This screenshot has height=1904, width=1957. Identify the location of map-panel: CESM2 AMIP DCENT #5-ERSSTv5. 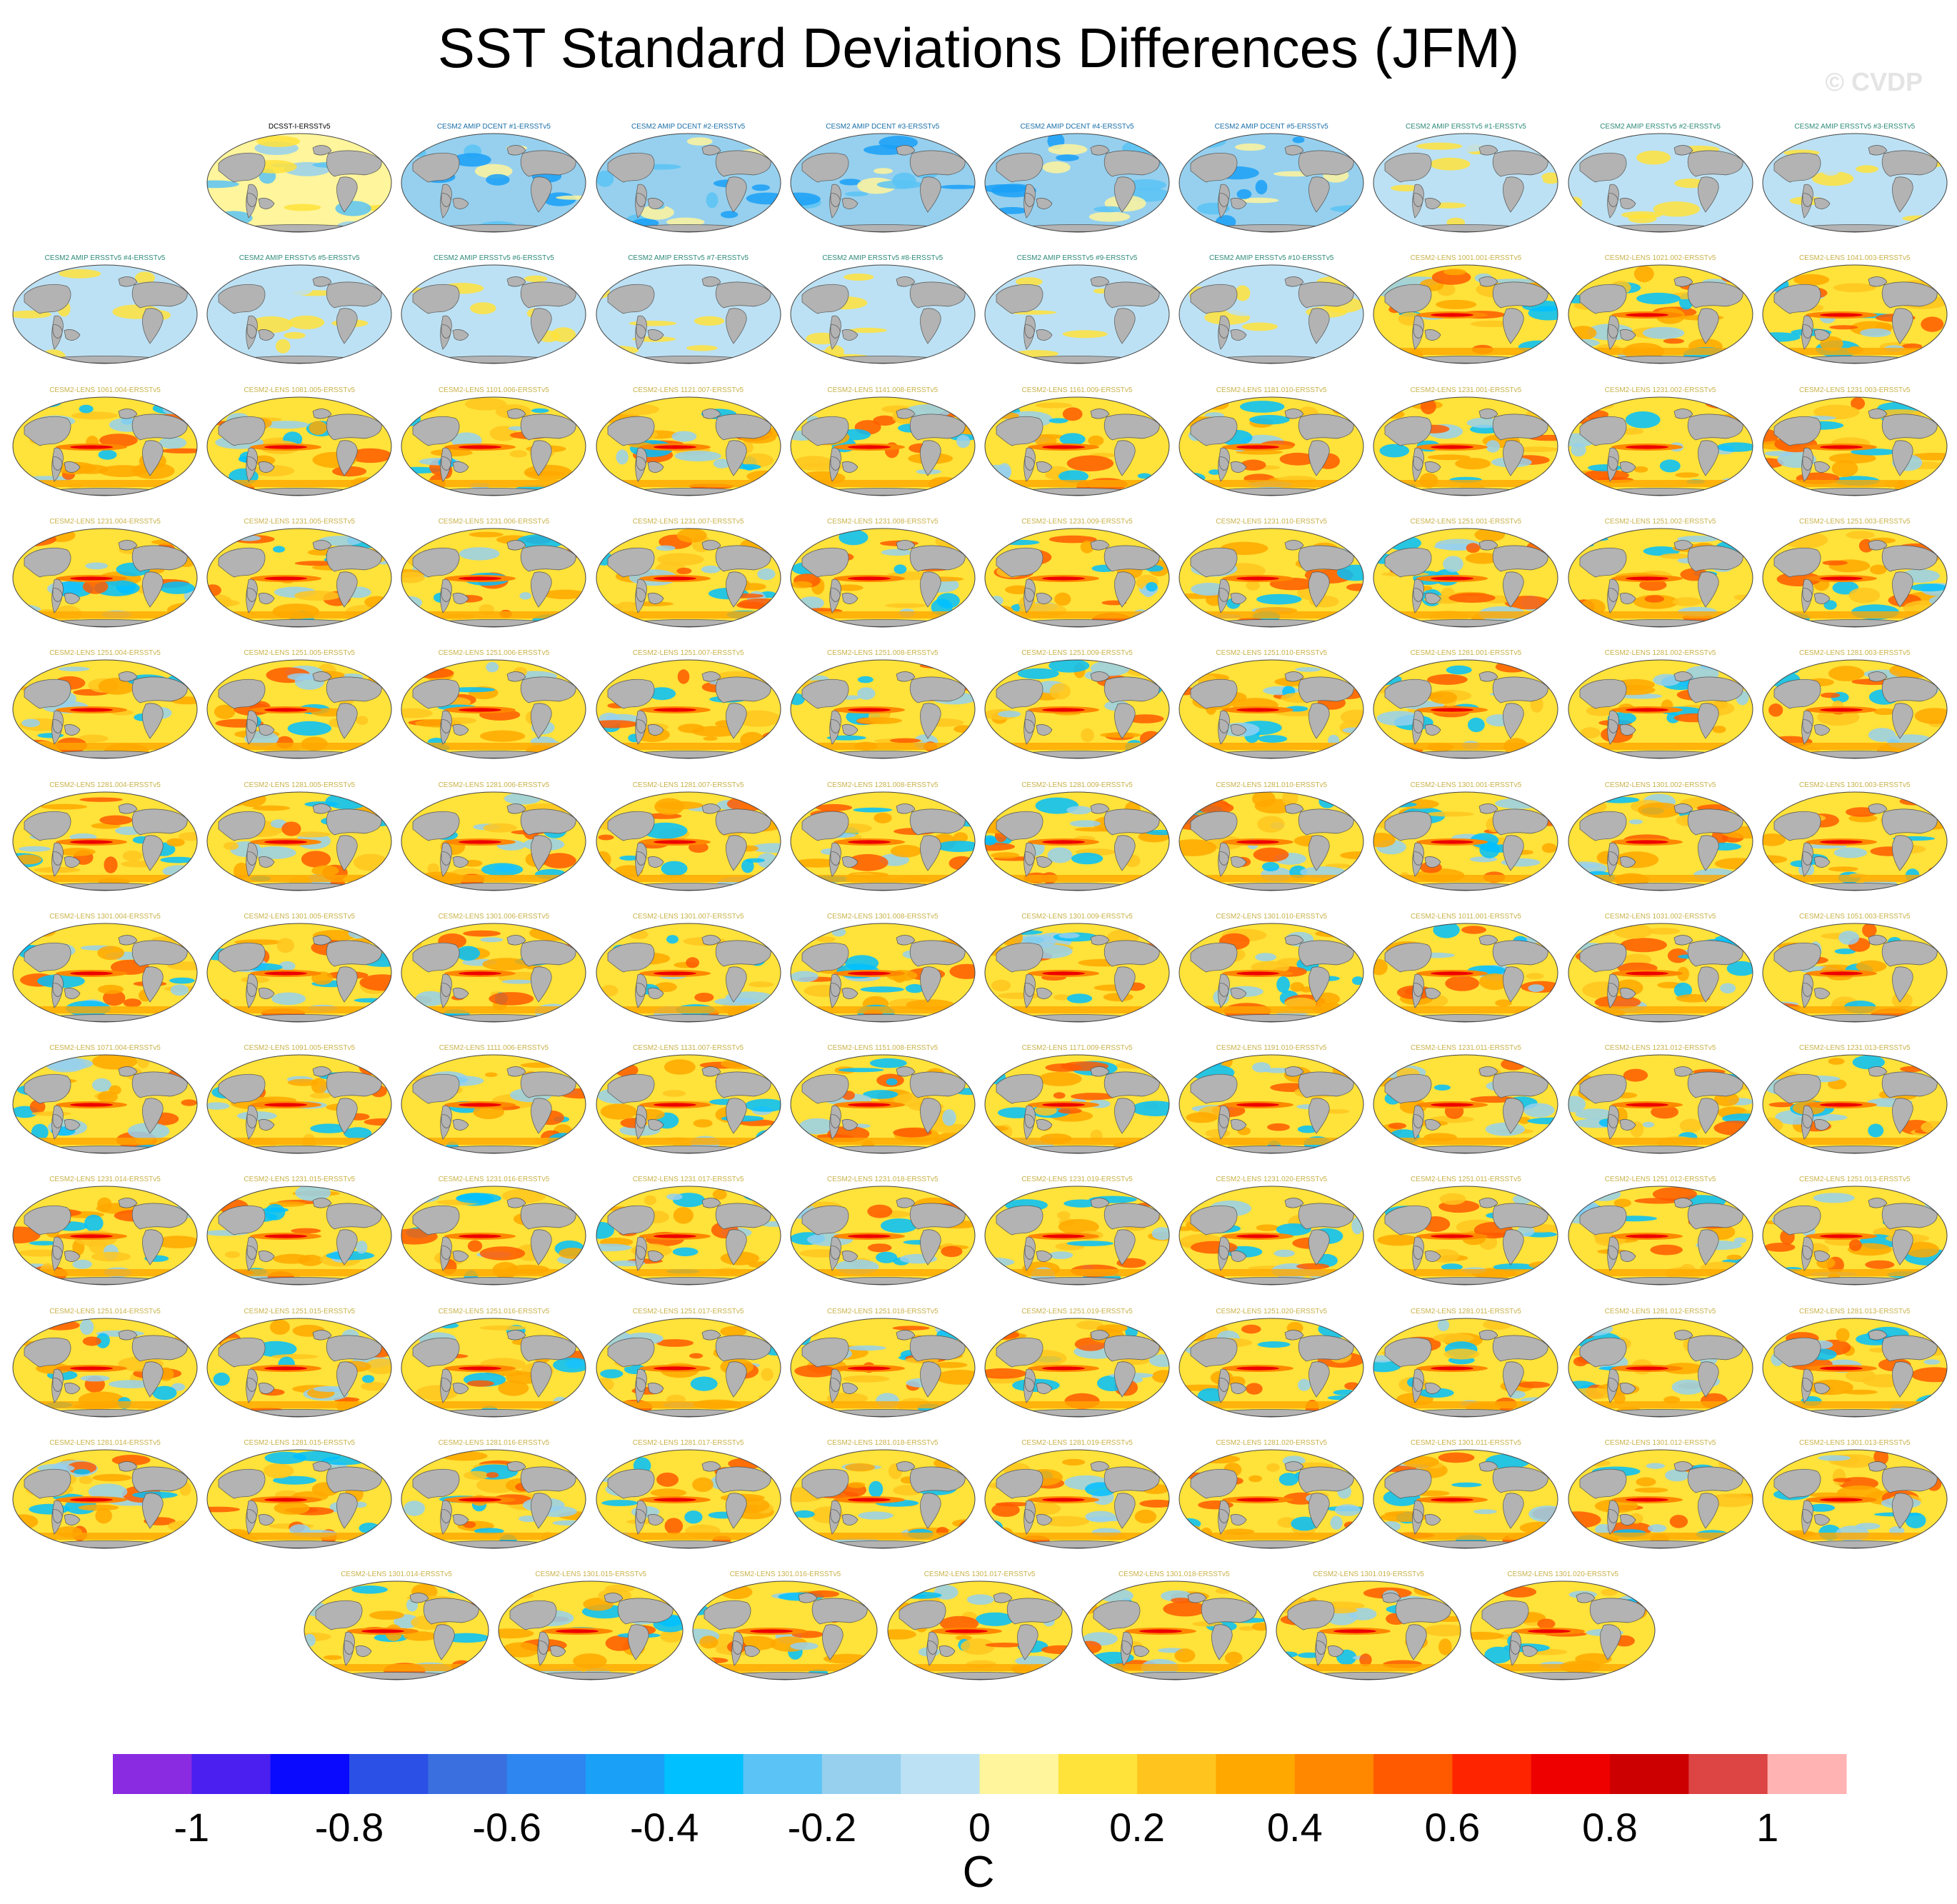
(1271, 187).